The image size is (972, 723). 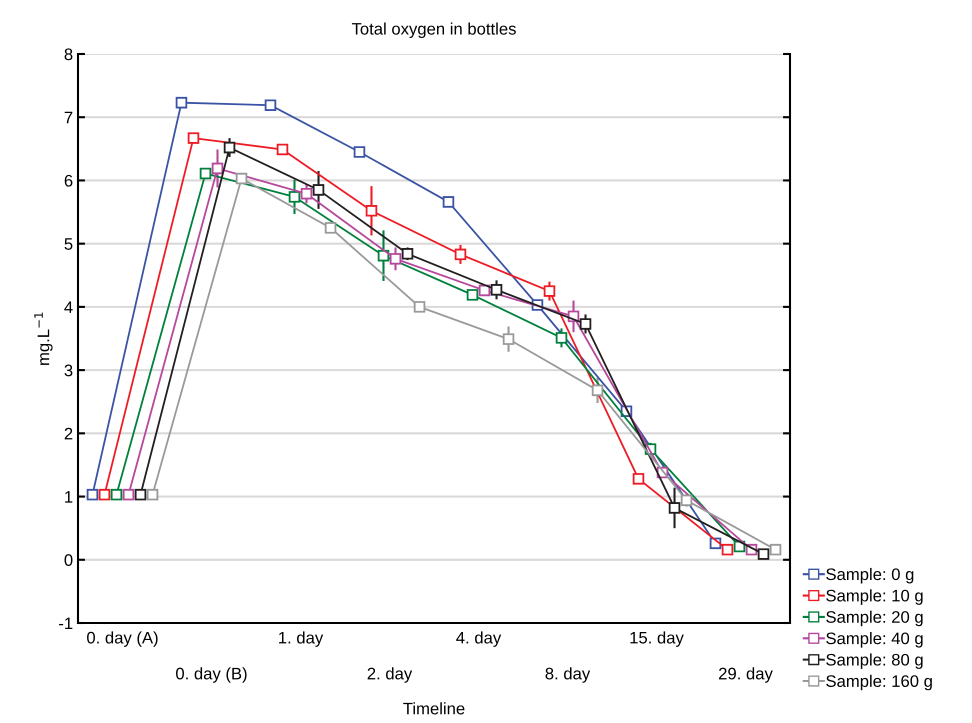 What do you see at coordinates (68, 244) in the screenshot?
I see `y-tick-label: 5` at bounding box center [68, 244].